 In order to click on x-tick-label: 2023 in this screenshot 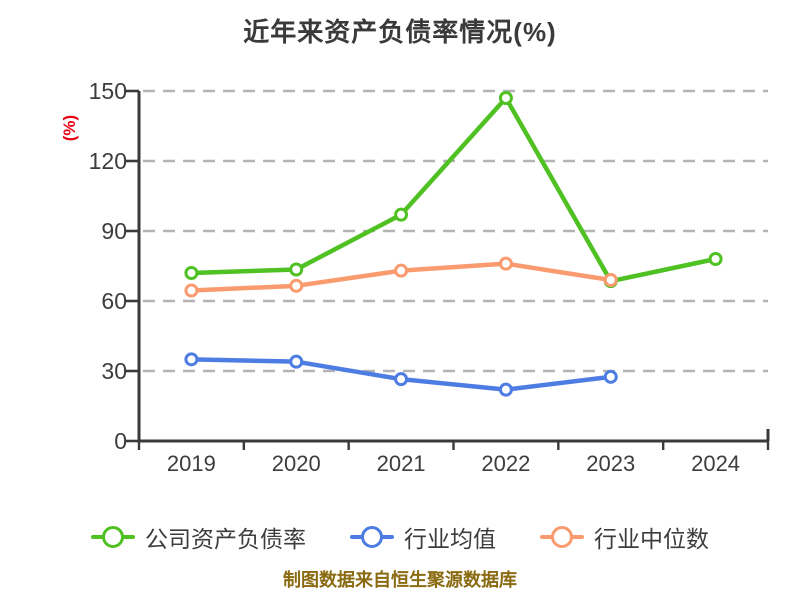, I will do `click(611, 463)`.